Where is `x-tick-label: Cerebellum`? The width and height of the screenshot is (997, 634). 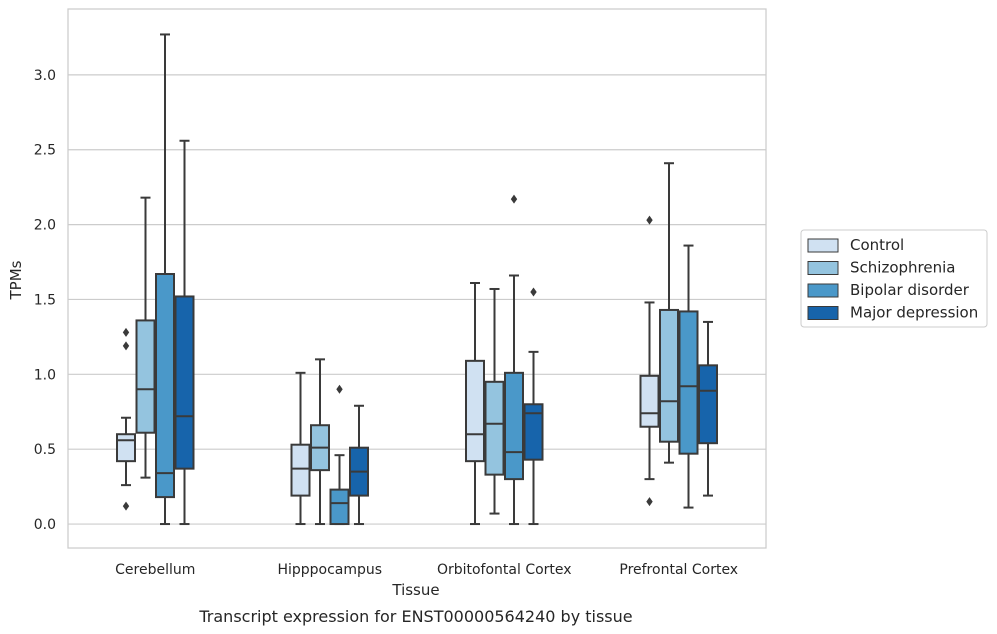
x-tick-label: Cerebellum is located at coordinates (155, 570).